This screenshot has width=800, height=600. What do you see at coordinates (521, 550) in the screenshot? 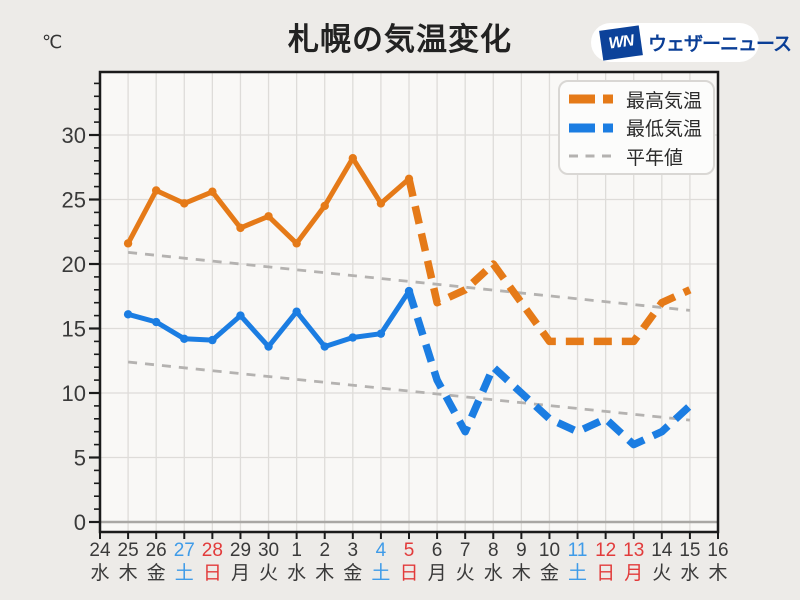
I see `x-axis-date-label: 9` at bounding box center [521, 550].